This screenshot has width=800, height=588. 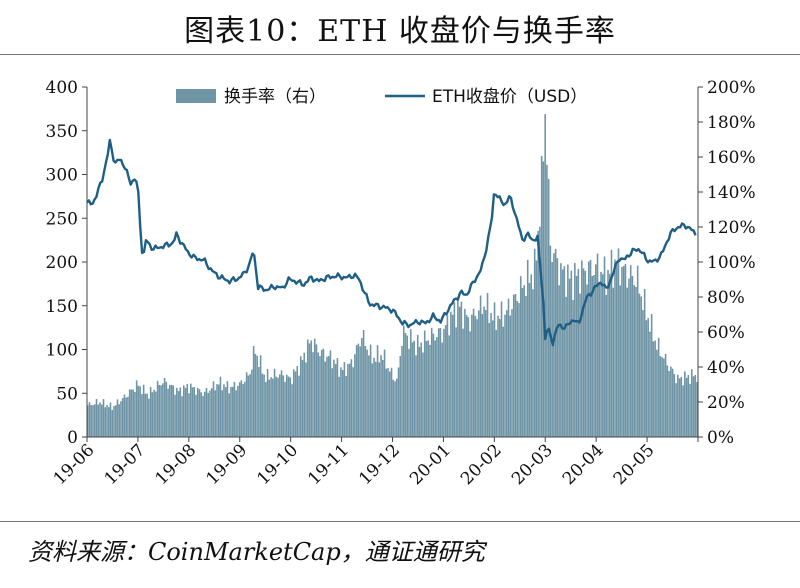 I want to click on left-tick-label: 400, so click(x=62, y=88).